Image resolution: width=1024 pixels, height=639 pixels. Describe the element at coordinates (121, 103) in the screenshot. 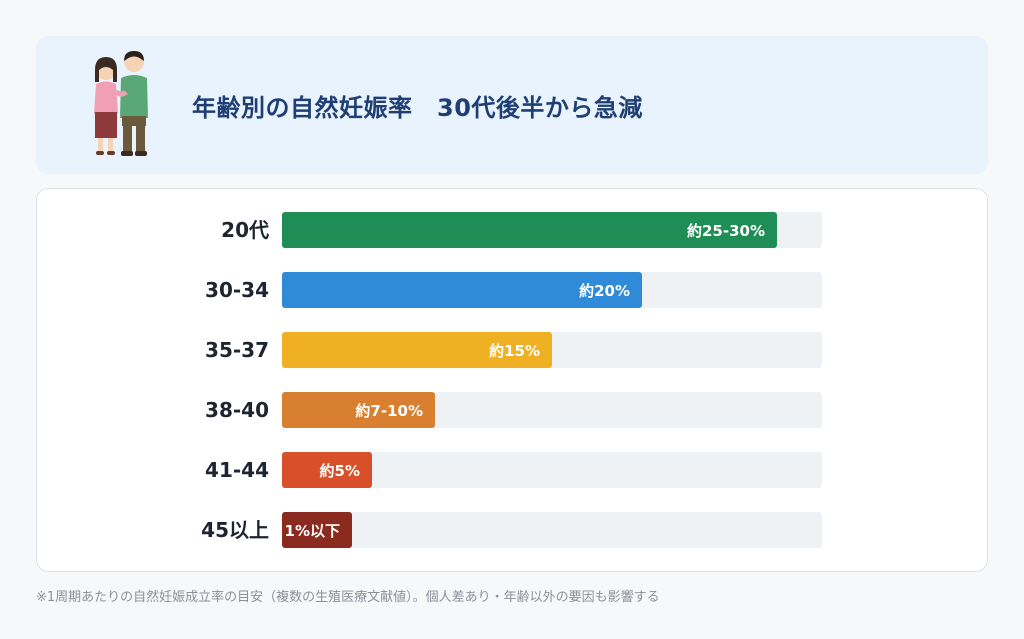

I see `couple-illustration` at that location.